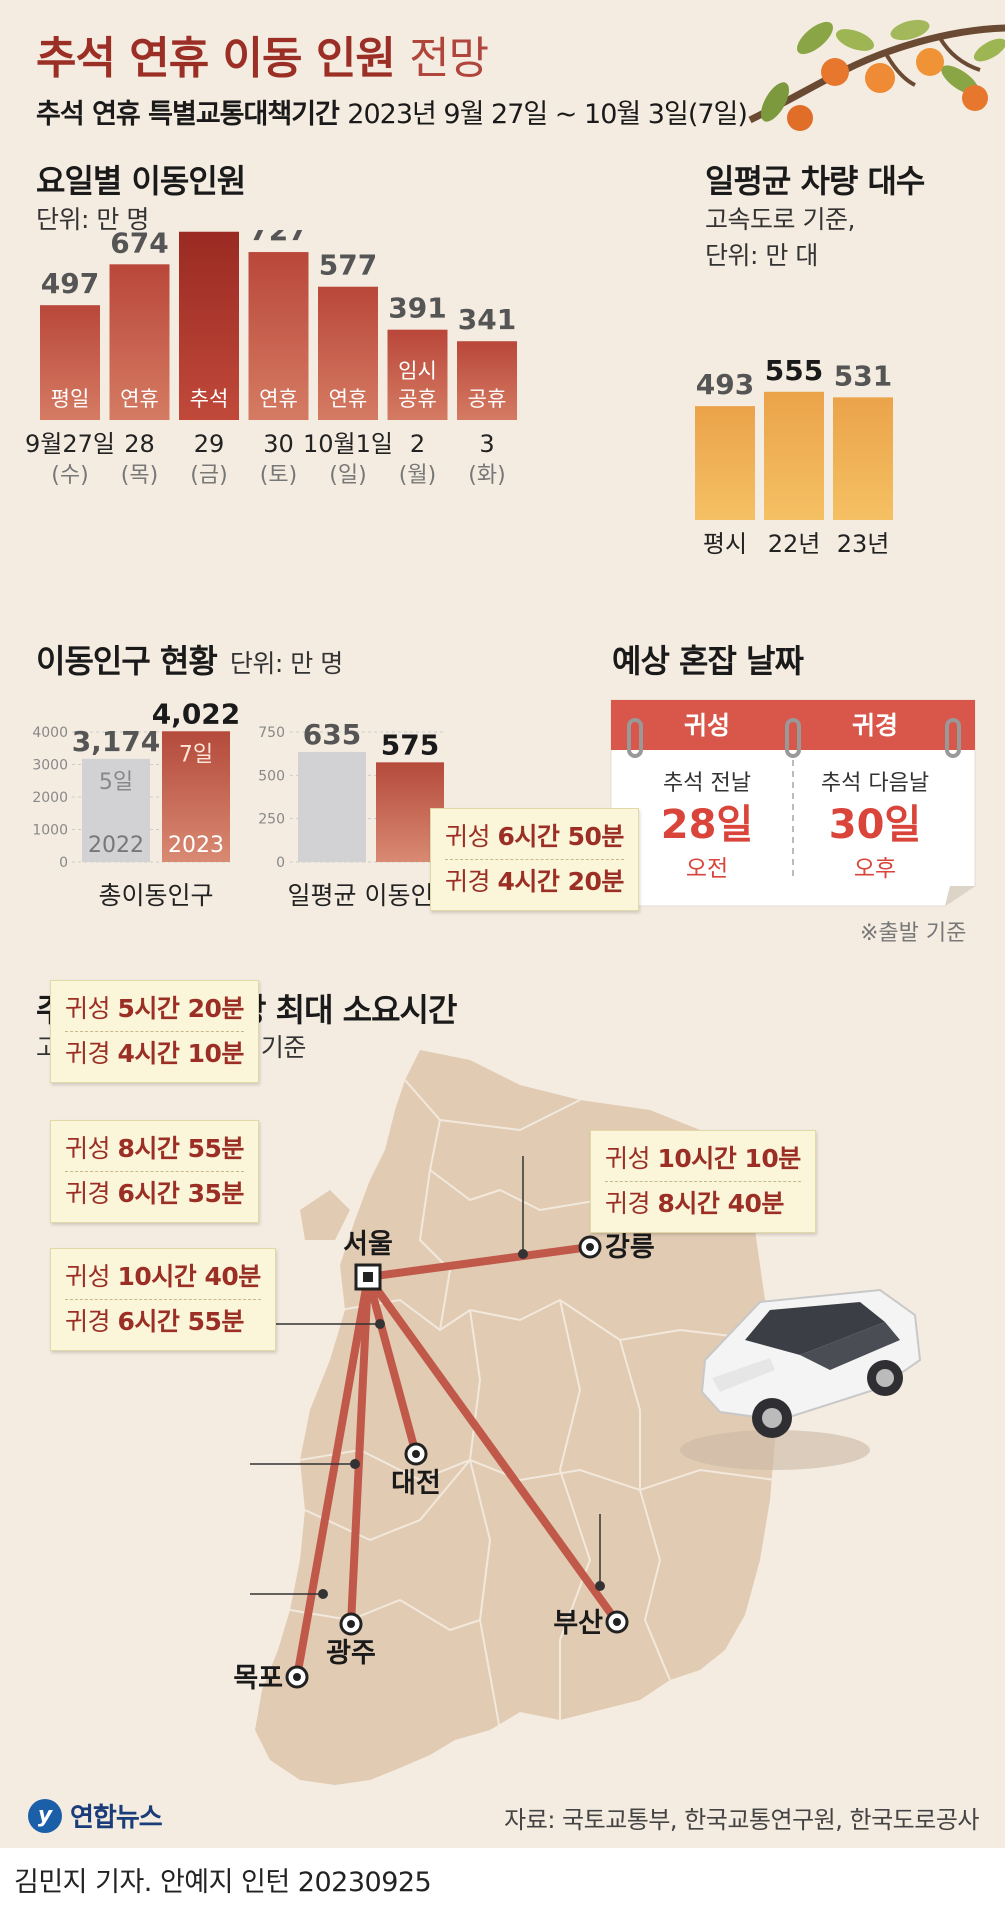 This screenshot has width=1005, height=1909. I want to click on total-ytick: 1000, so click(50, 831).